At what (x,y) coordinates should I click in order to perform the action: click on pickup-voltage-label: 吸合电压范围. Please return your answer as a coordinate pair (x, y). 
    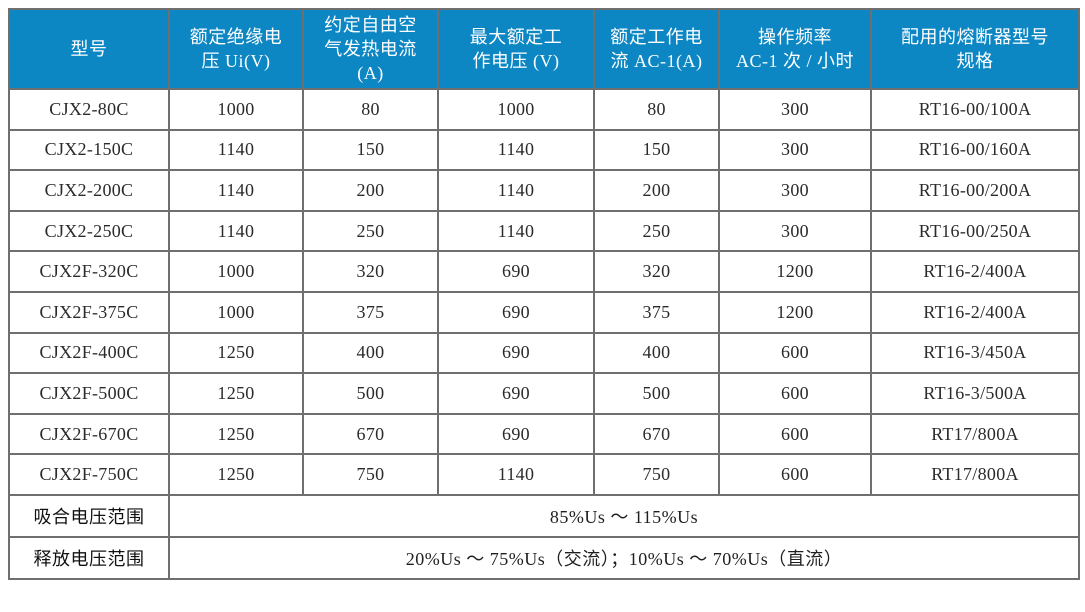
    Looking at the image, I should click on (89, 515).